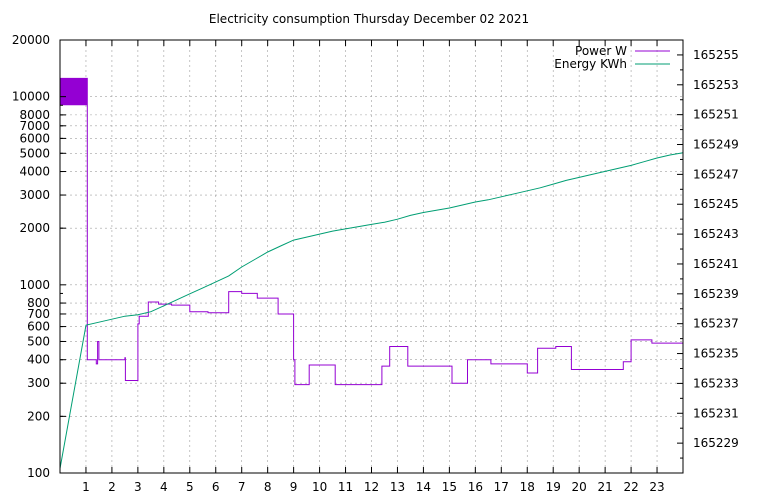  I want to click on legend-label-energy: Energy KWh, so click(590, 64).